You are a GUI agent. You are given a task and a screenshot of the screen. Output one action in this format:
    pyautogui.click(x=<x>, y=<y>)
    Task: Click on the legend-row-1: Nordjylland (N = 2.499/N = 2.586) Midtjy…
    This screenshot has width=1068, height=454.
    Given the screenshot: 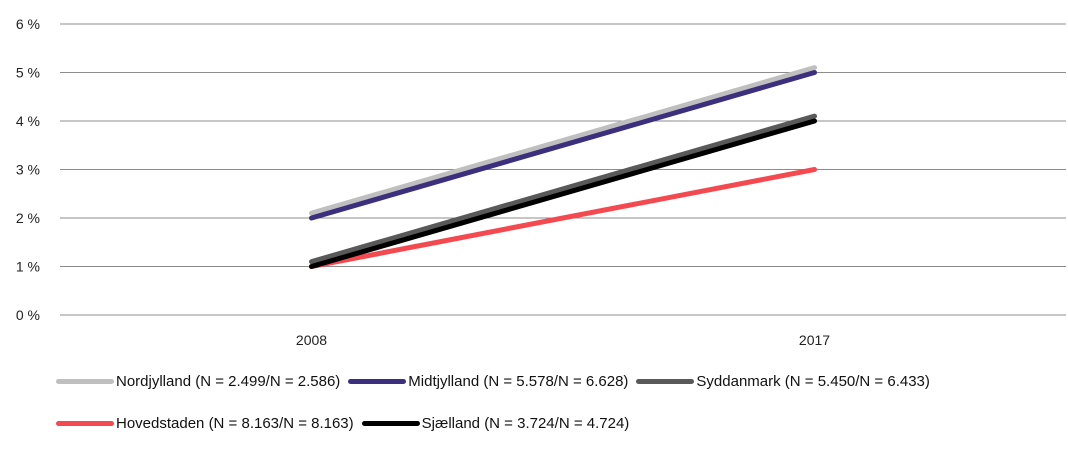 What is the action you would take?
    pyautogui.click(x=556, y=381)
    